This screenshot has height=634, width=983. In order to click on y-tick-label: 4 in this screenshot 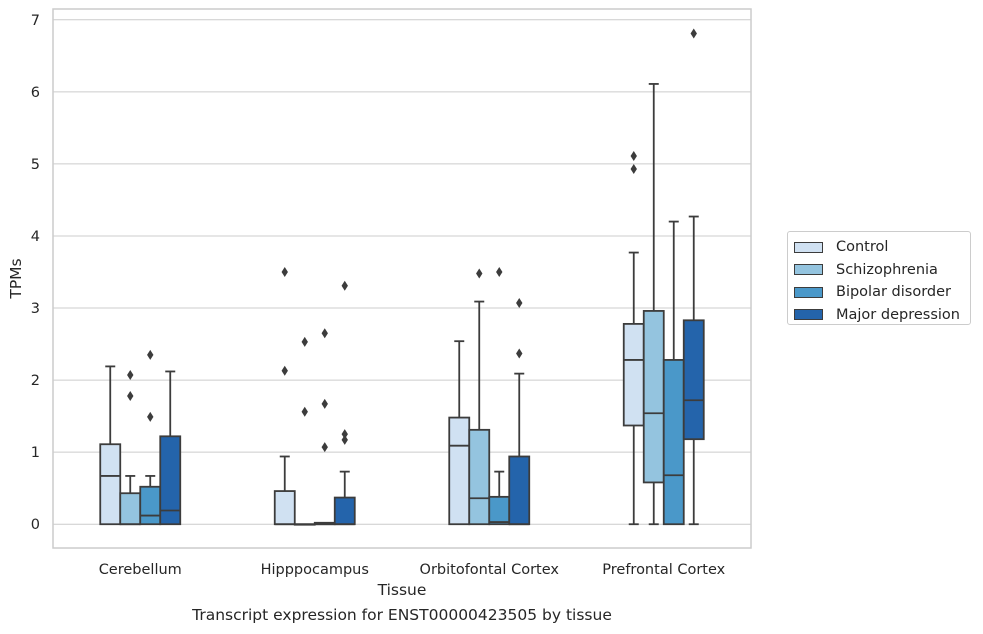, I will do `click(35, 237)`.